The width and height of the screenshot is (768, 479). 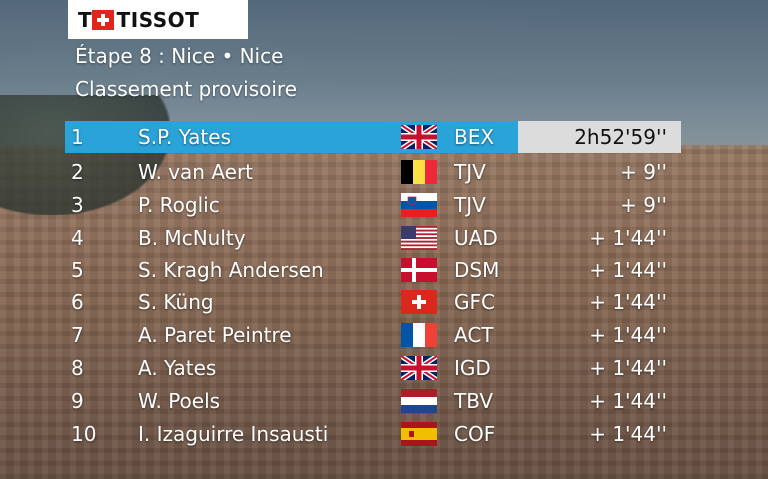 I want to click on si-flag-icon, so click(x=419, y=205).